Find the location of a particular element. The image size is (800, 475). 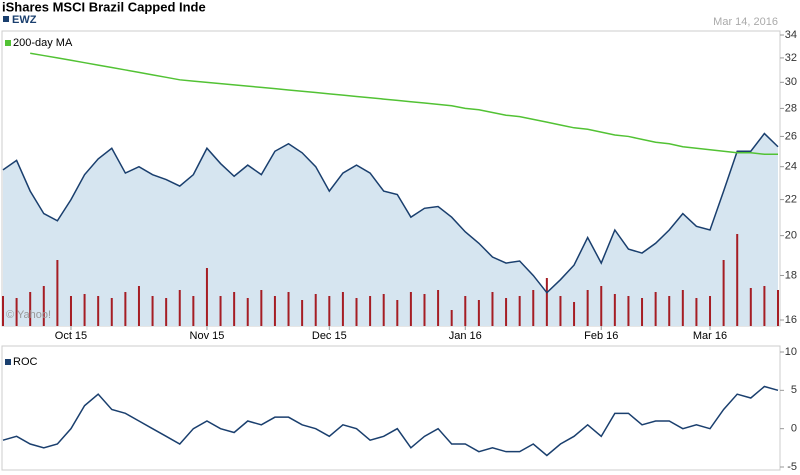

y-tick-label: 32 is located at coordinates (791, 58).